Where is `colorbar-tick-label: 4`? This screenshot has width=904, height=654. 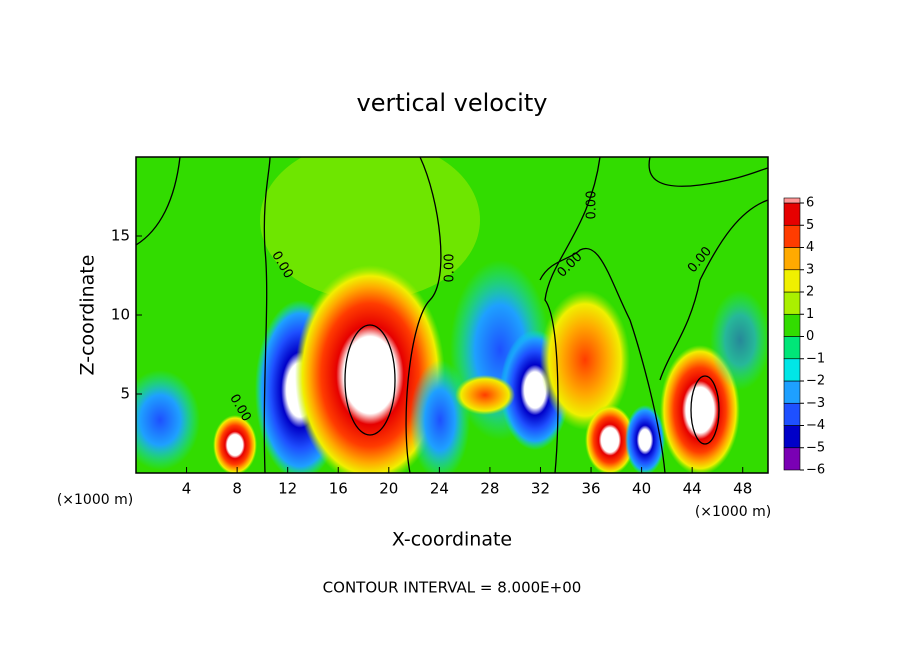 colorbar-tick-label: 4 is located at coordinates (810, 247).